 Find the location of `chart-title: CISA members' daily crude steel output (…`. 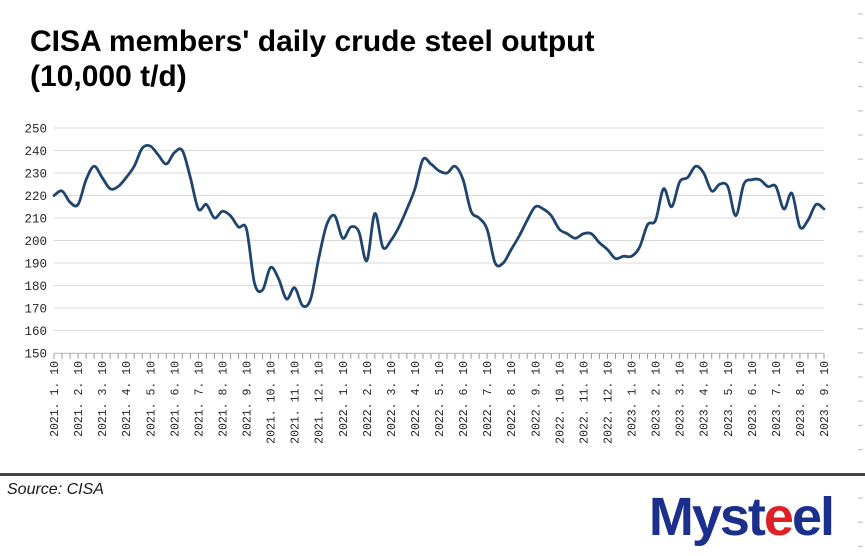

chart-title: CISA members' daily crude steel output (… is located at coordinates (312, 59).